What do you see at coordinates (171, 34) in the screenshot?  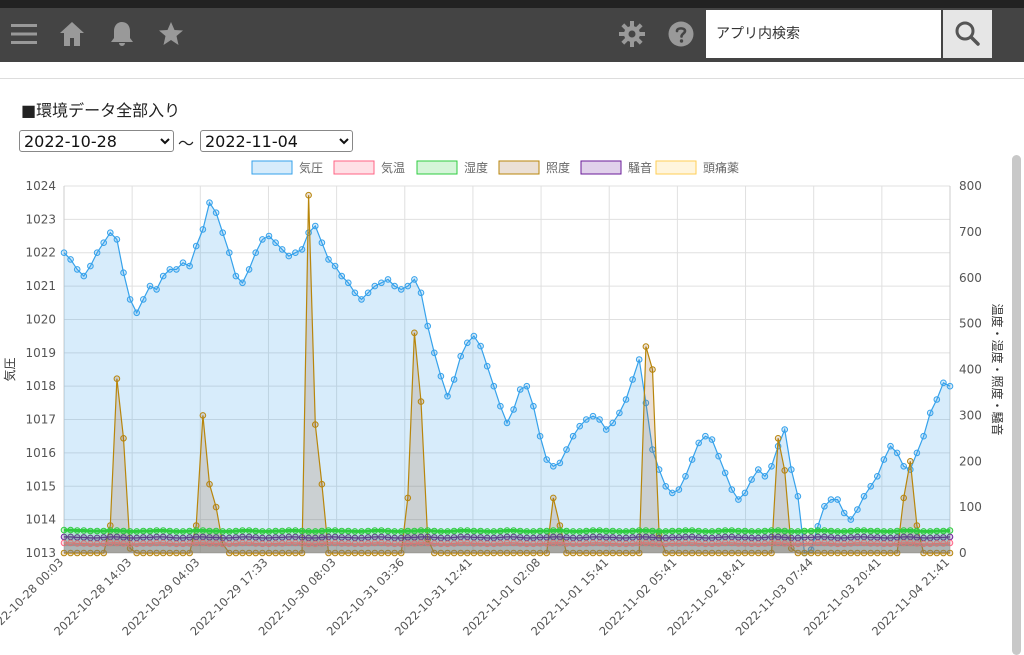 I see `star-icon` at bounding box center [171, 34].